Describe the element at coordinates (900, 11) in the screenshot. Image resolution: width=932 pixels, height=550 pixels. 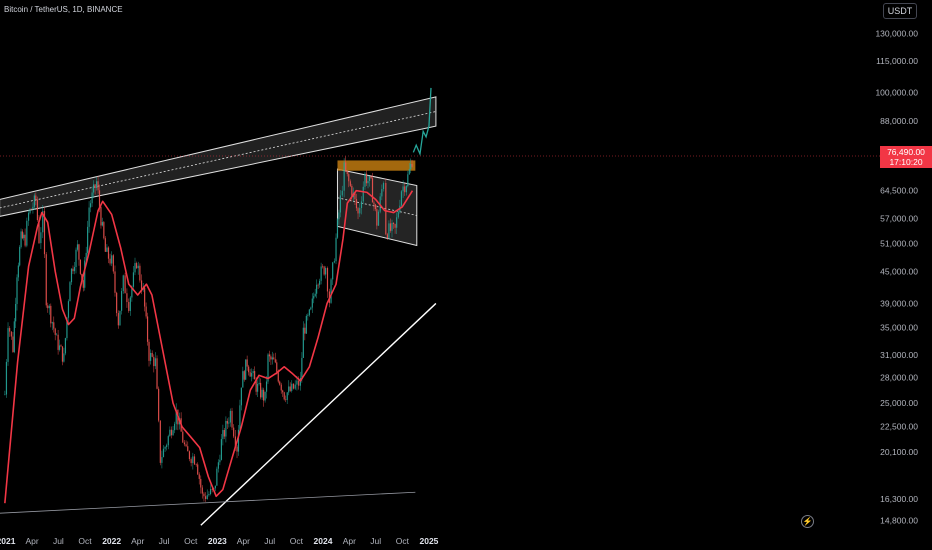
I see `currency-button: USDT` at that location.